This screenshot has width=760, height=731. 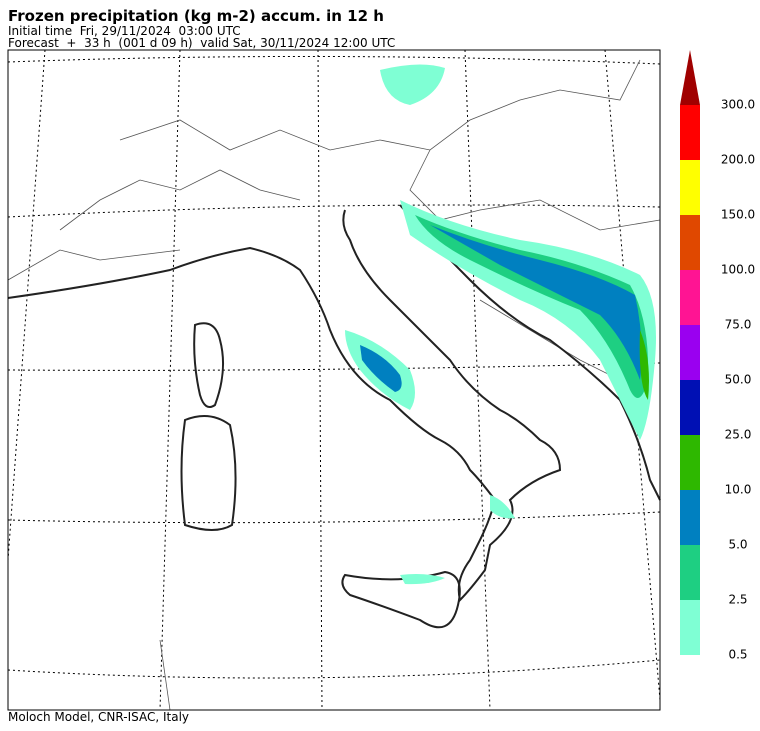 What do you see at coordinates (737, 655) in the screenshot?
I see `colorbar-label: 0.5` at bounding box center [737, 655].